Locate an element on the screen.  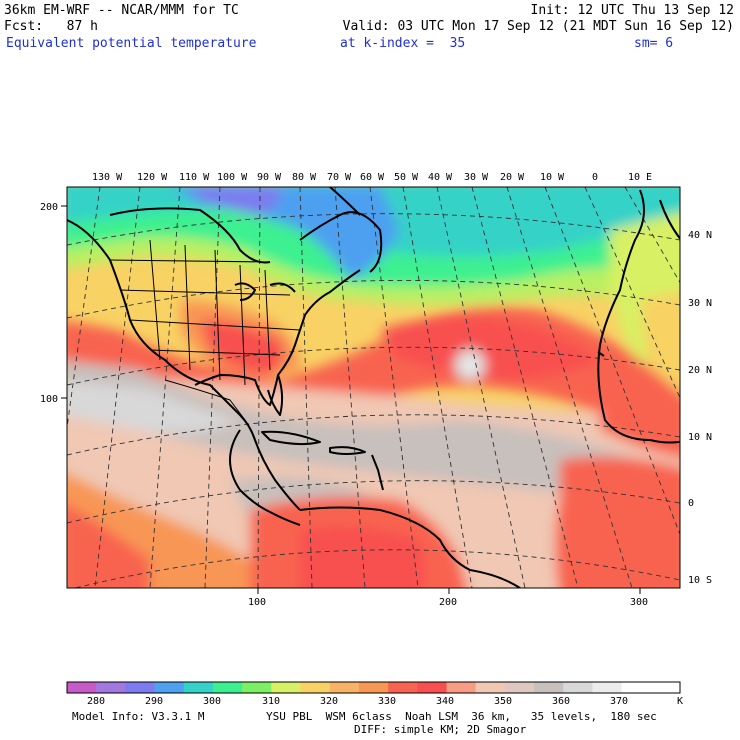
grid-y-label: 200 is located at coordinates (49, 207).